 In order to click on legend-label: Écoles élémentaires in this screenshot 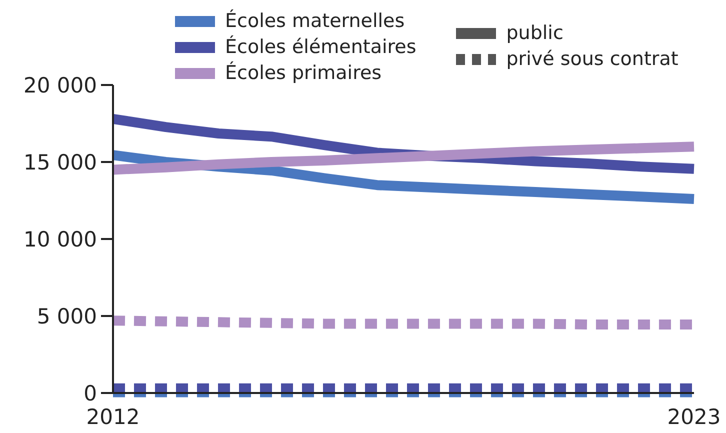, I will do `click(320, 47)`.